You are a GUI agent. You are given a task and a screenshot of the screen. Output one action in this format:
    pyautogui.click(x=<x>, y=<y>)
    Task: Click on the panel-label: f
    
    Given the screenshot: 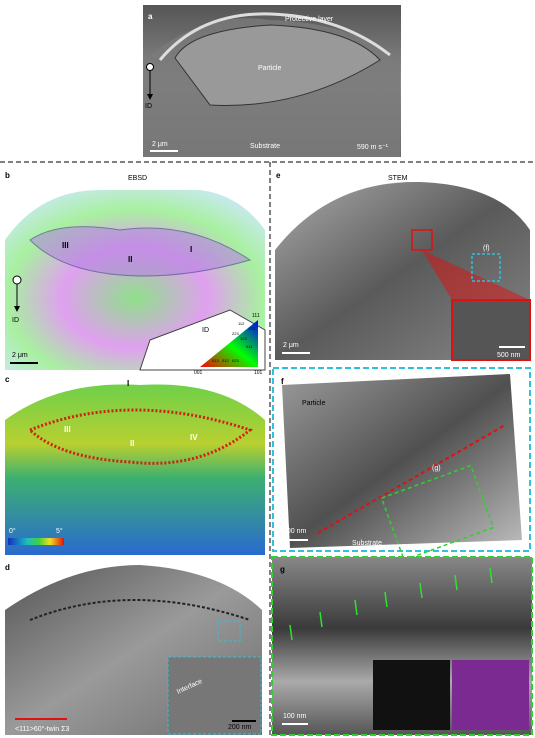 What is the action you would take?
    pyautogui.click(x=282, y=381)
    